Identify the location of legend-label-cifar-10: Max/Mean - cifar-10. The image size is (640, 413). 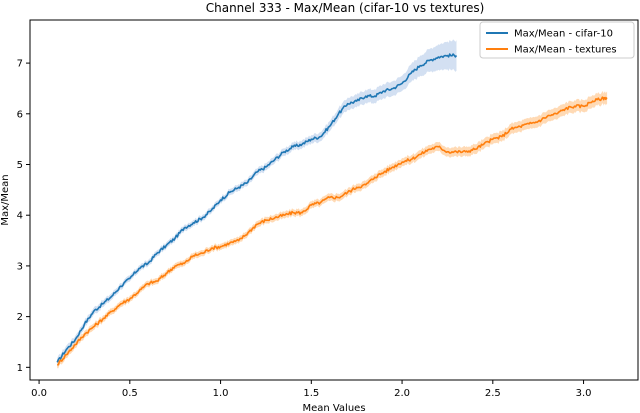
(563, 34).